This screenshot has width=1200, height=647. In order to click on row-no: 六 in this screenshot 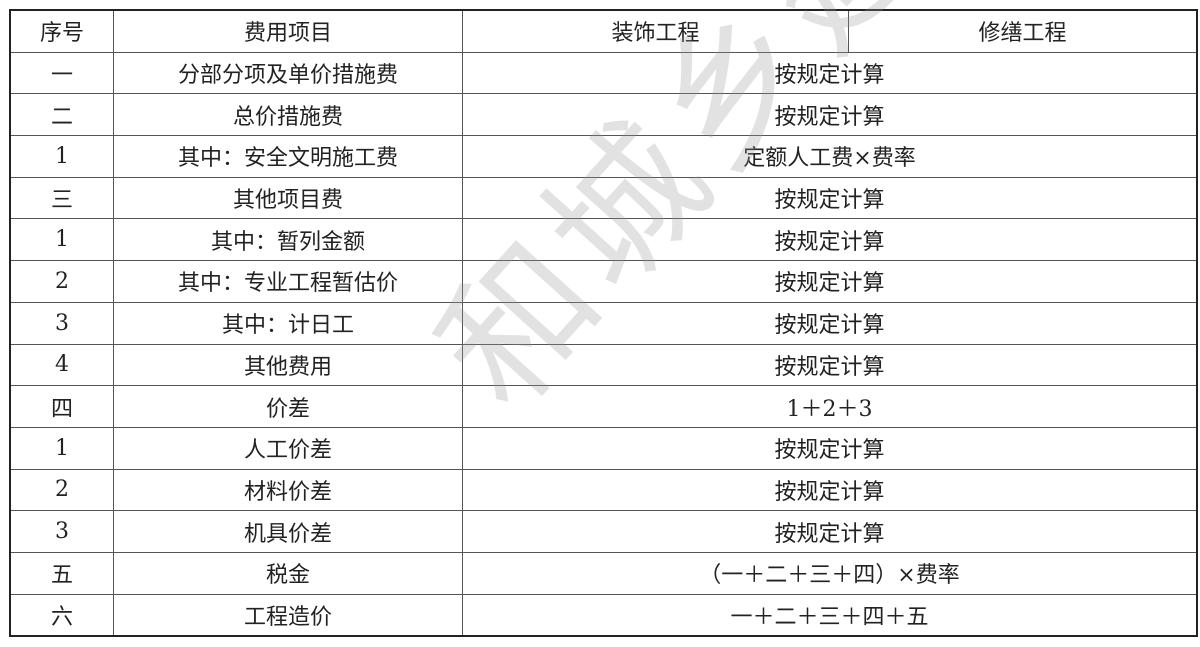, I will do `click(61, 615)`.